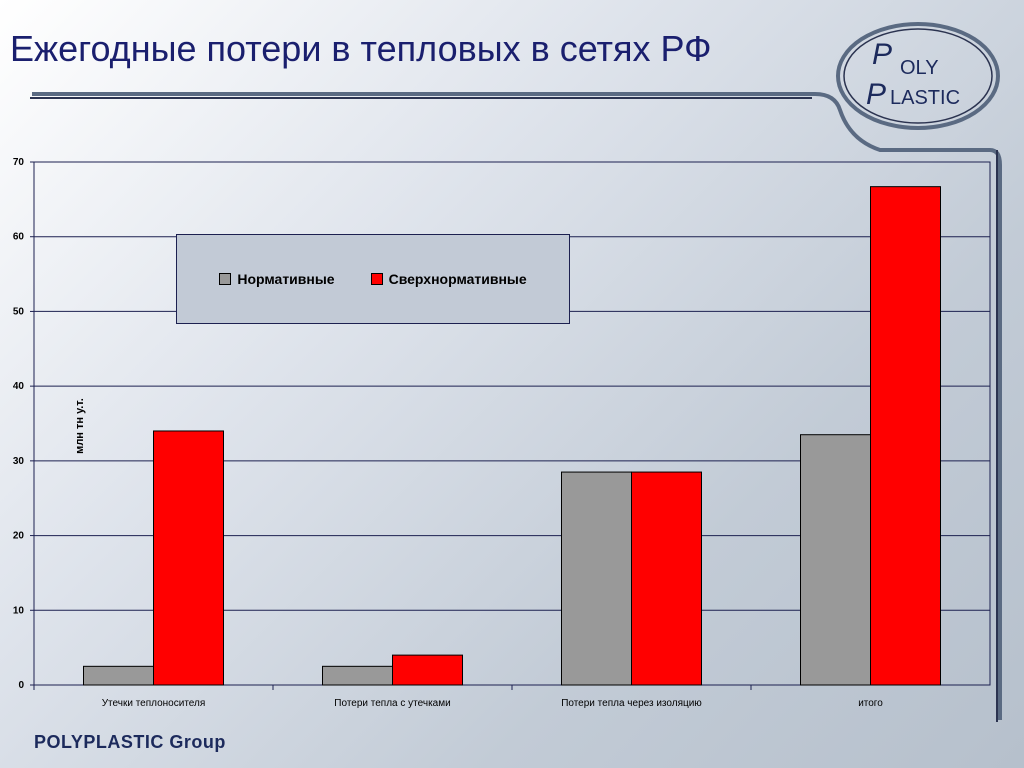 The width and height of the screenshot is (1024, 768). I want to click on legend-swatch-excess, so click(376, 279).